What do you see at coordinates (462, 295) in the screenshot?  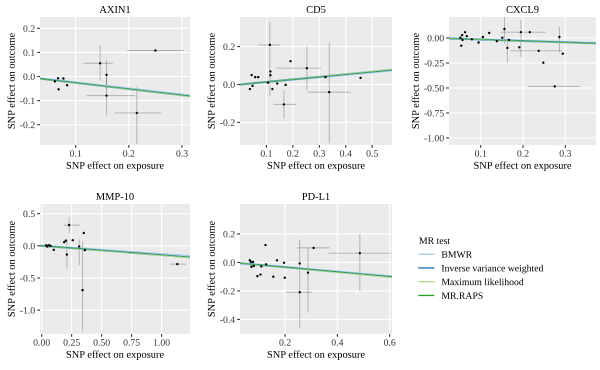 I see `legend-label: MR.RAPS` at bounding box center [462, 295].